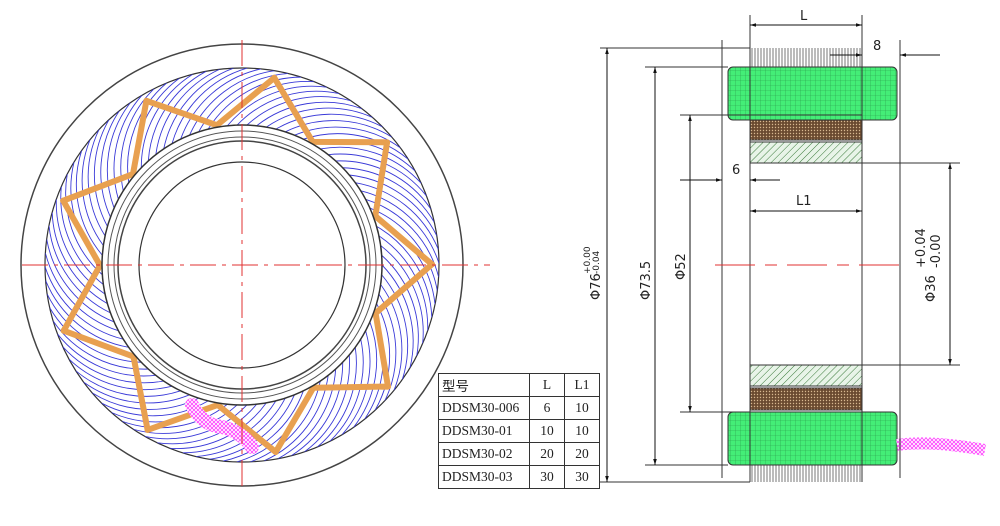 The height and width of the screenshot is (526, 1000). I want to click on cell-model: DDSM30-01, so click(484, 431).